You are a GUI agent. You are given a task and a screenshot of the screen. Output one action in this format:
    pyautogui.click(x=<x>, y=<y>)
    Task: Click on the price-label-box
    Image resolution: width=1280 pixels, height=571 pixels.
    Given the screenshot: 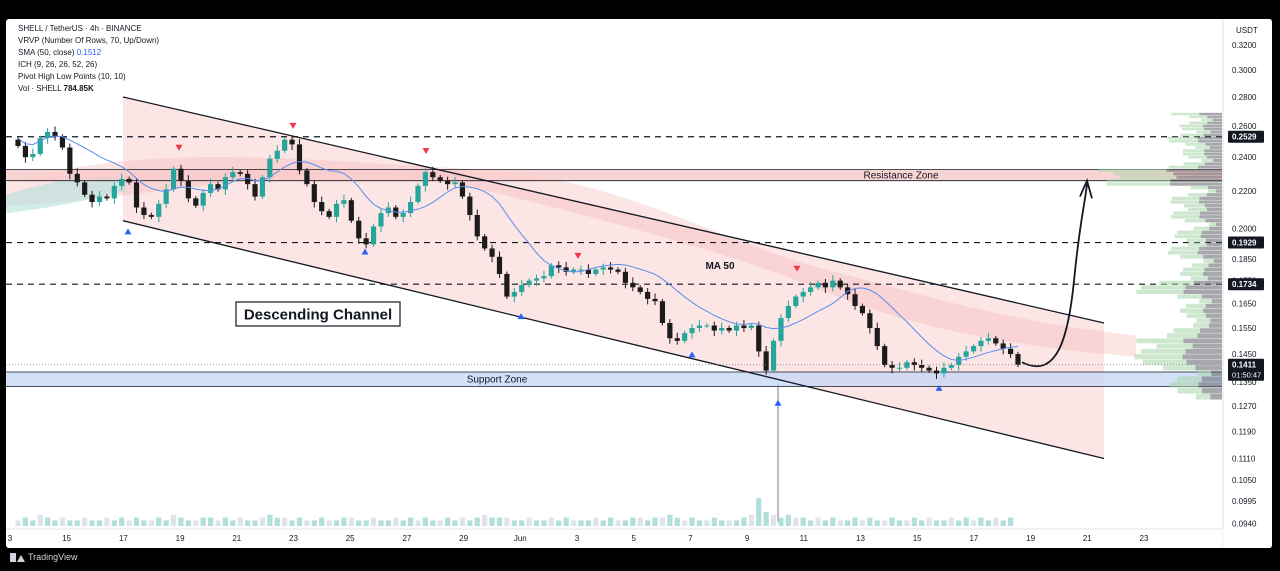 What is the action you would take?
    pyautogui.click(x=1246, y=242)
    